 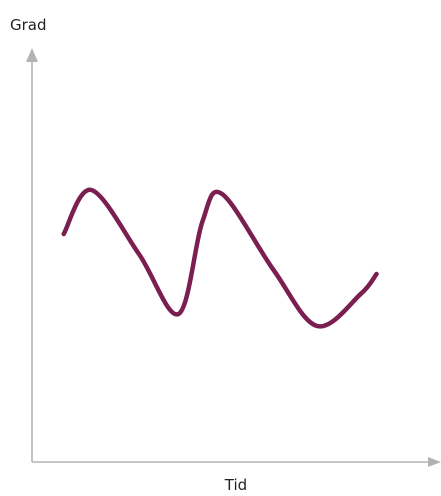 What do you see at coordinates (32, 55) in the screenshot?
I see `y-axis-arrow` at bounding box center [32, 55].